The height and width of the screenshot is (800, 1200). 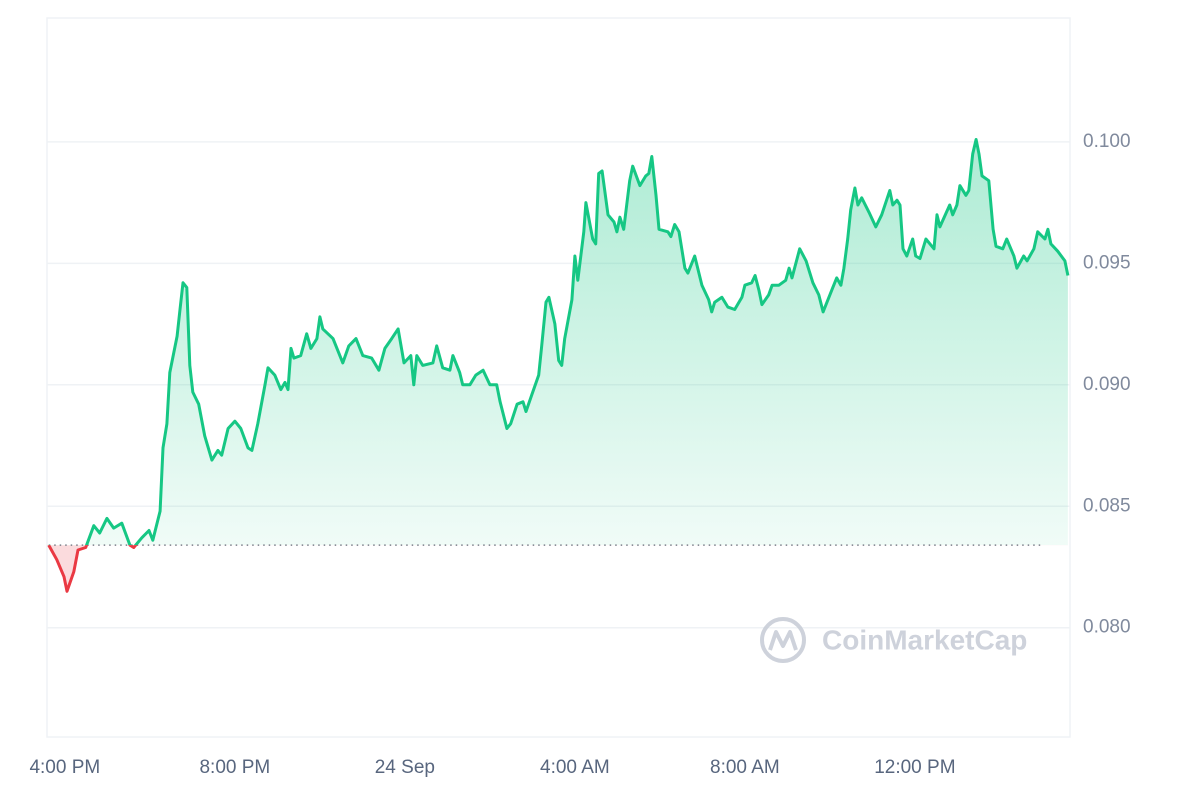 What do you see at coordinates (1107, 141) in the screenshot?
I see `y-tick-label: 0.100` at bounding box center [1107, 141].